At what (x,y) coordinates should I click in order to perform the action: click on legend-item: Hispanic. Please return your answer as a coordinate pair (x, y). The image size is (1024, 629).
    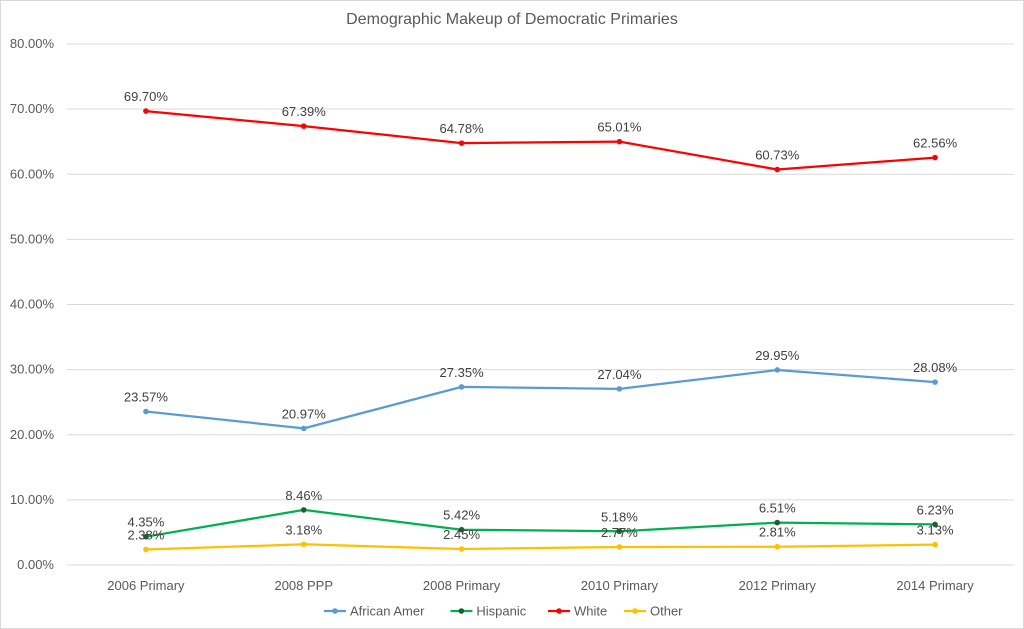
    Looking at the image, I should click on (488, 611).